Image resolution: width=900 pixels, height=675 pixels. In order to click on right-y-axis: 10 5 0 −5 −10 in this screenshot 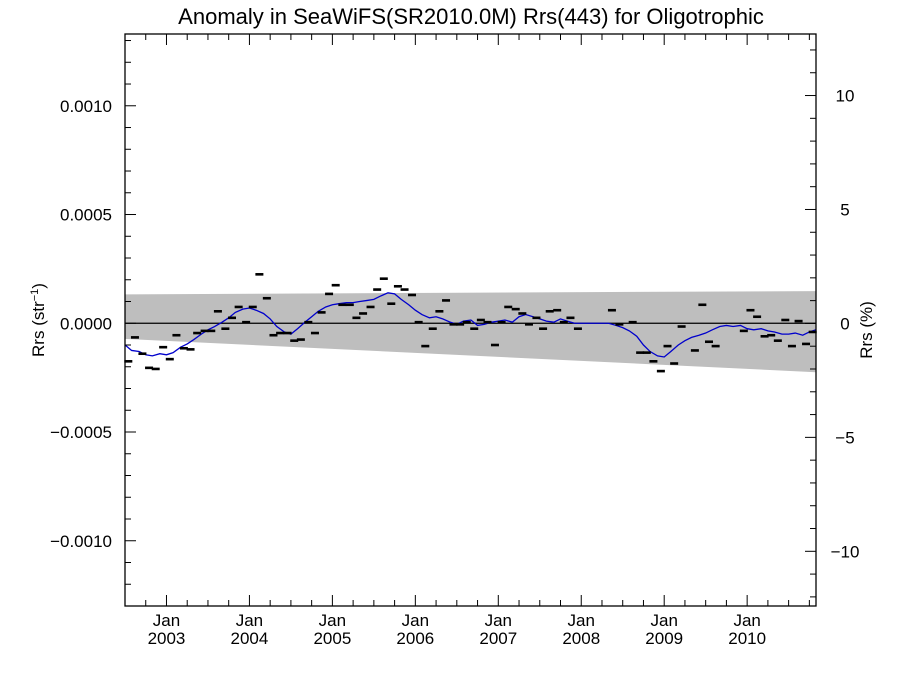, I will do `click(832, 323)`.